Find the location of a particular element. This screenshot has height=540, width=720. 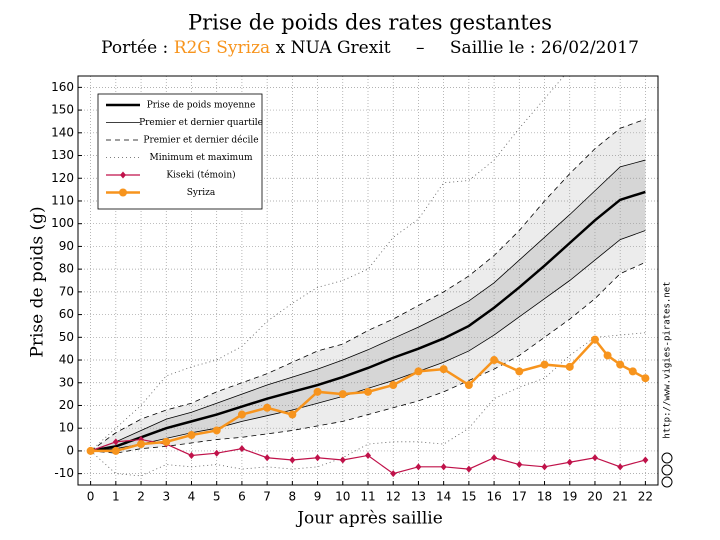

legend-label: Kiseki (témoin) is located at coordinates (200, 175).